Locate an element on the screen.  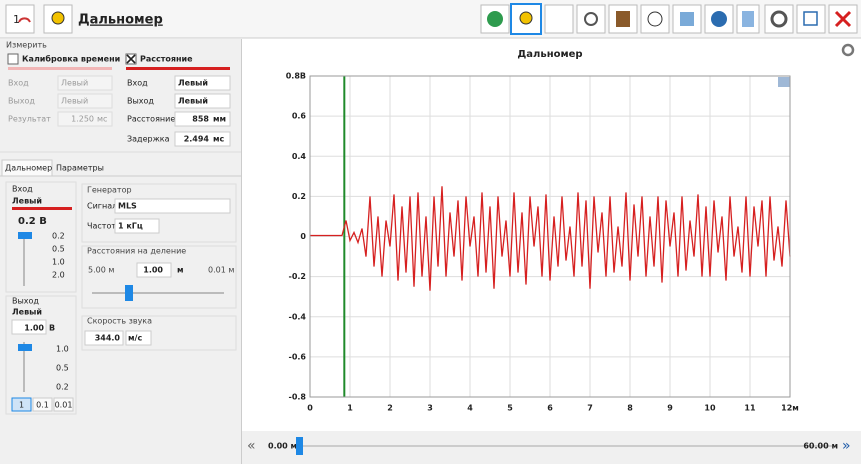
step-label: 0.1 is located at coordinates (42, 405).